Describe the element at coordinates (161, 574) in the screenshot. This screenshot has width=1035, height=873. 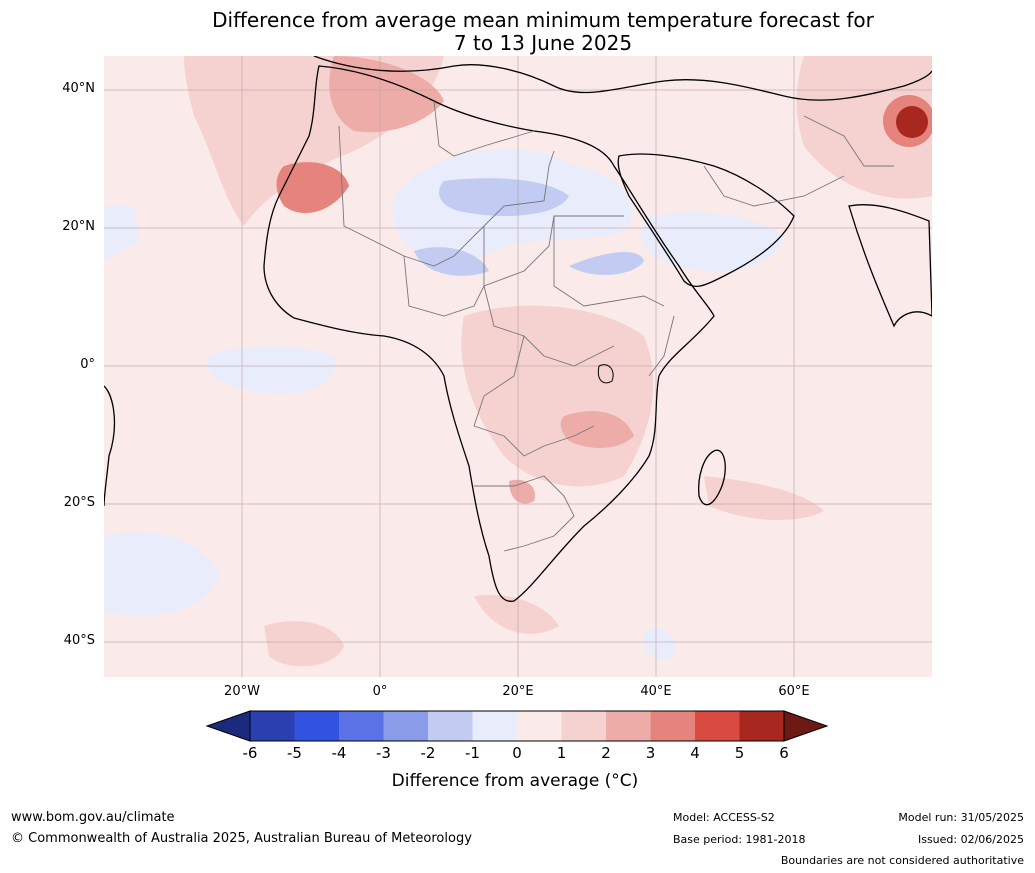
I see `anomaly-negative-south-atlantic` at that location.